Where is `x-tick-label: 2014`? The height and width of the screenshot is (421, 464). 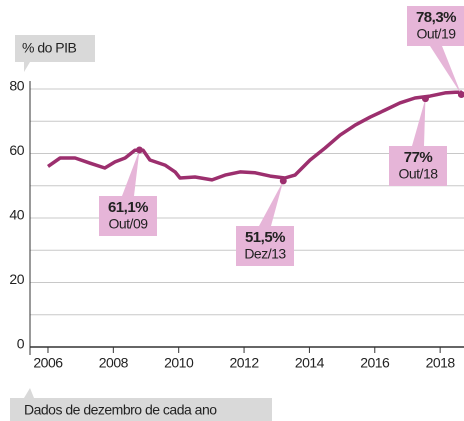
x-tick-label: 2014 is located at coordinates (310, 363).